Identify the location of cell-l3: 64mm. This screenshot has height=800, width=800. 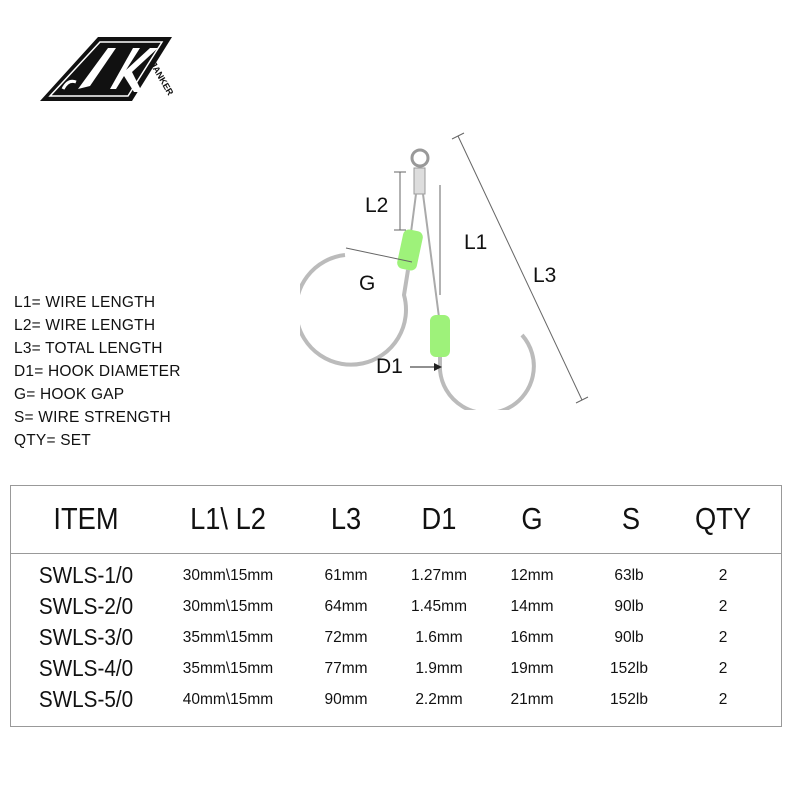
(346, 606).